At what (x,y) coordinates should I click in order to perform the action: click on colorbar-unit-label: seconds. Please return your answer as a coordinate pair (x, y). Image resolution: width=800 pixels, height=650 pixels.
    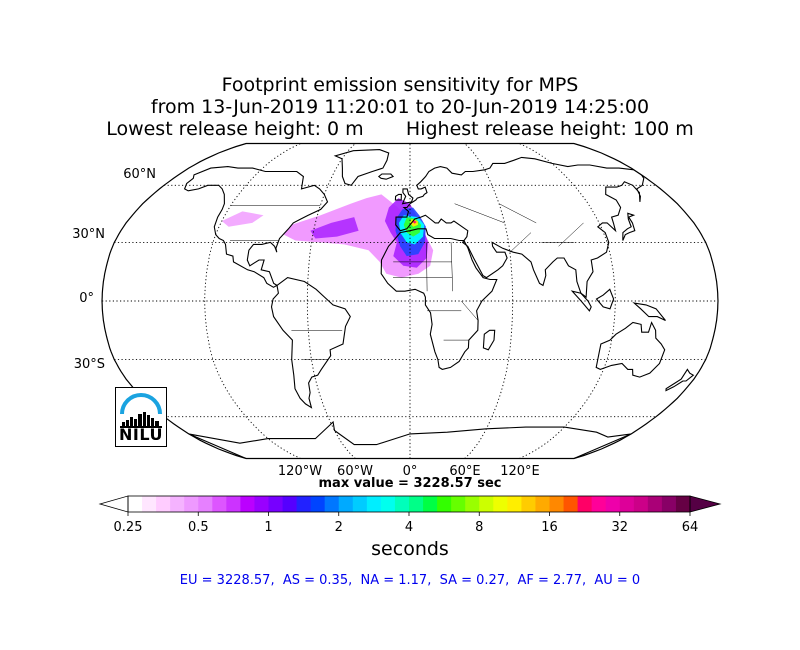
    Looking at the image, I should click on (410, 549).